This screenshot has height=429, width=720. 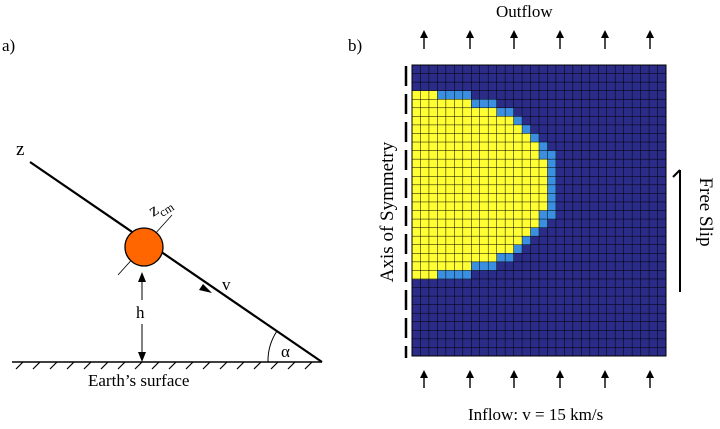 I want to click on height-arrow-top, so click(x=142, y=277).